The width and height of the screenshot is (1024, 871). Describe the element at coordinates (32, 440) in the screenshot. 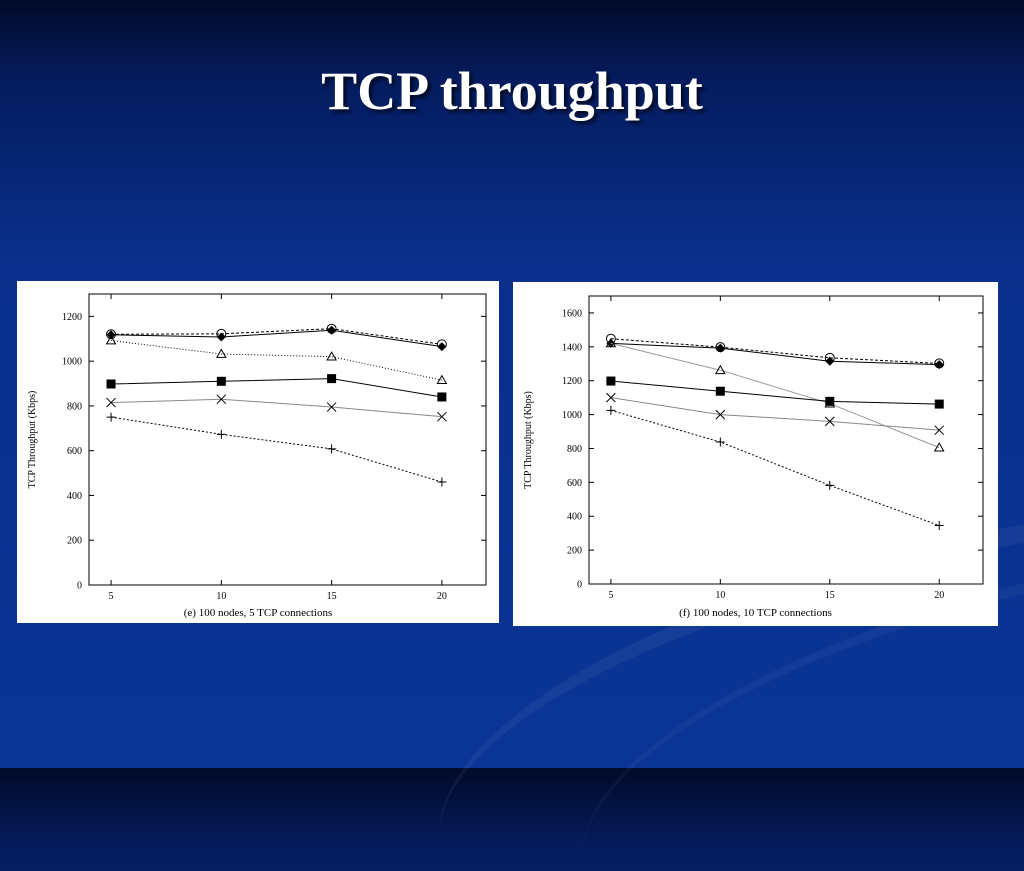

I see `y-axis-label-e: TCP Throughput (Kbps)` at that location.